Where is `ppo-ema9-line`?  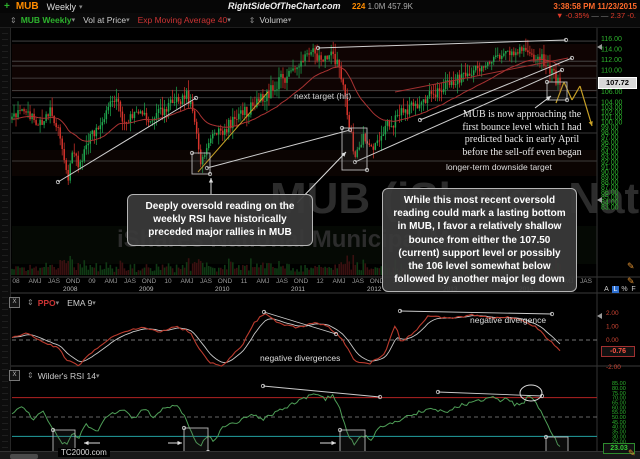 ppo-ema9-line is located at coordinates (286, 339).